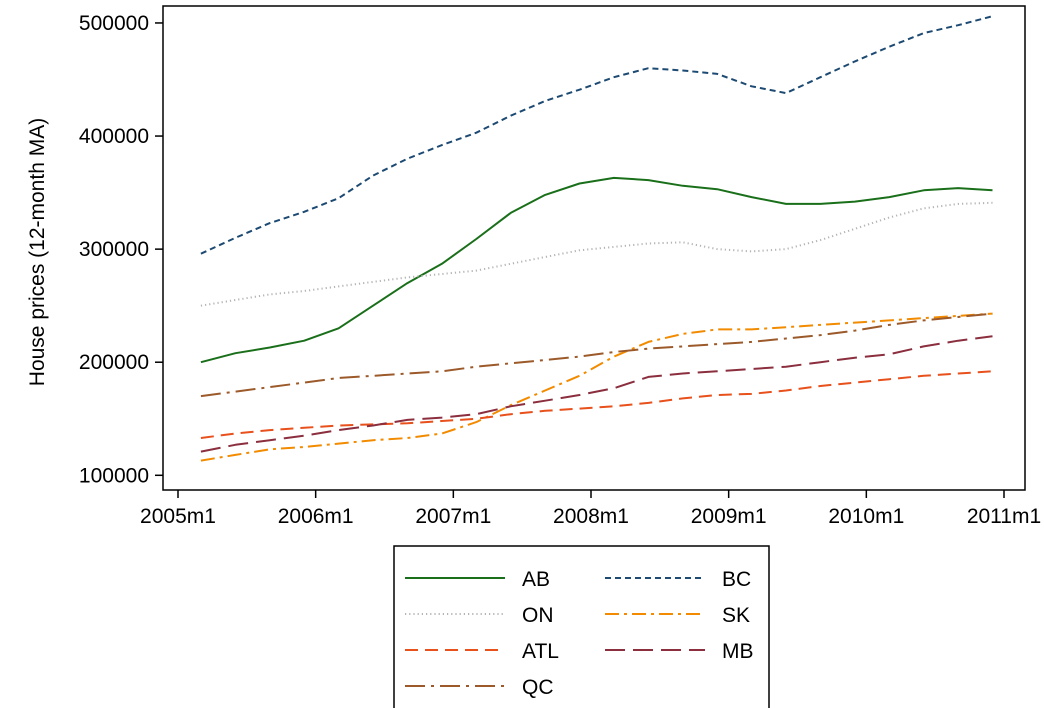 Image resolution: width=1044 pixels, height=708 pixels. What do you see at coordinates (453, 516) in the screenshot?
I see `x-tick-label: 2007m1` at bounding box center [453, 516].